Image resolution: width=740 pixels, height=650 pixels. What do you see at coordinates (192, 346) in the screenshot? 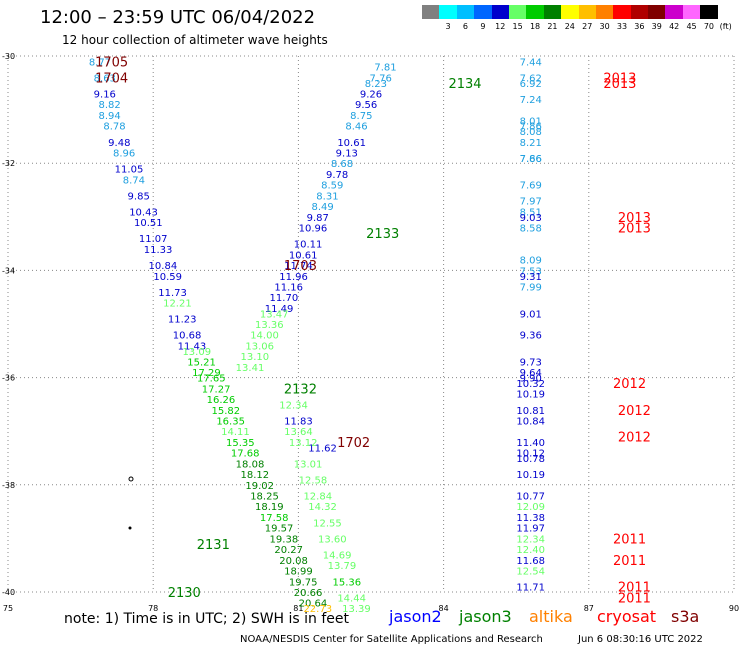
I see `wave-height-point: 11.43` at bounding box center [192, 346].